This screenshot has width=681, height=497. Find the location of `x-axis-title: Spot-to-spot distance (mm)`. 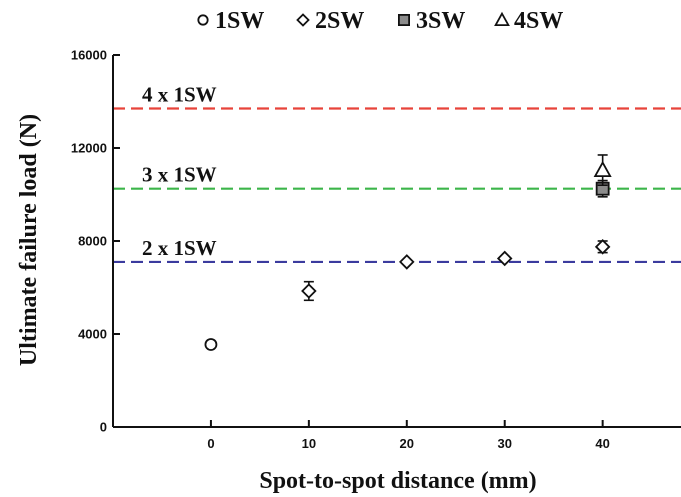

x-axis-title: Spot-to-spot distance (mm) is located at coordinates (397, 481).